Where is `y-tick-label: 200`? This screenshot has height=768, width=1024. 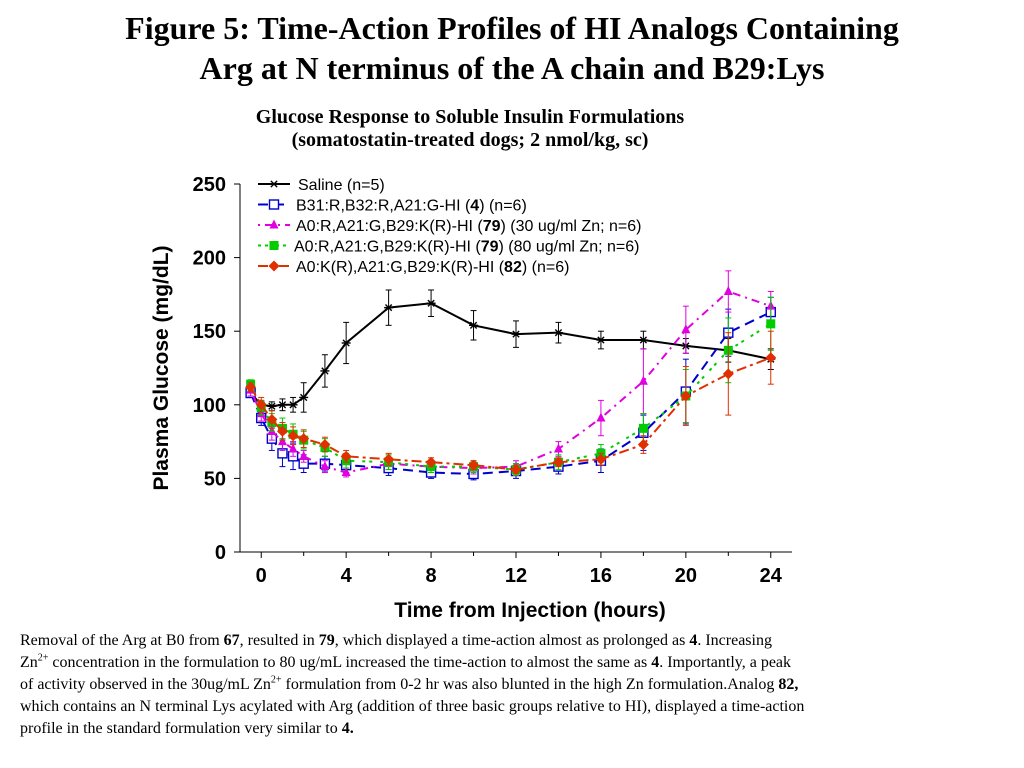 y-tick-label: 200 is located at coordinates (209, 259).